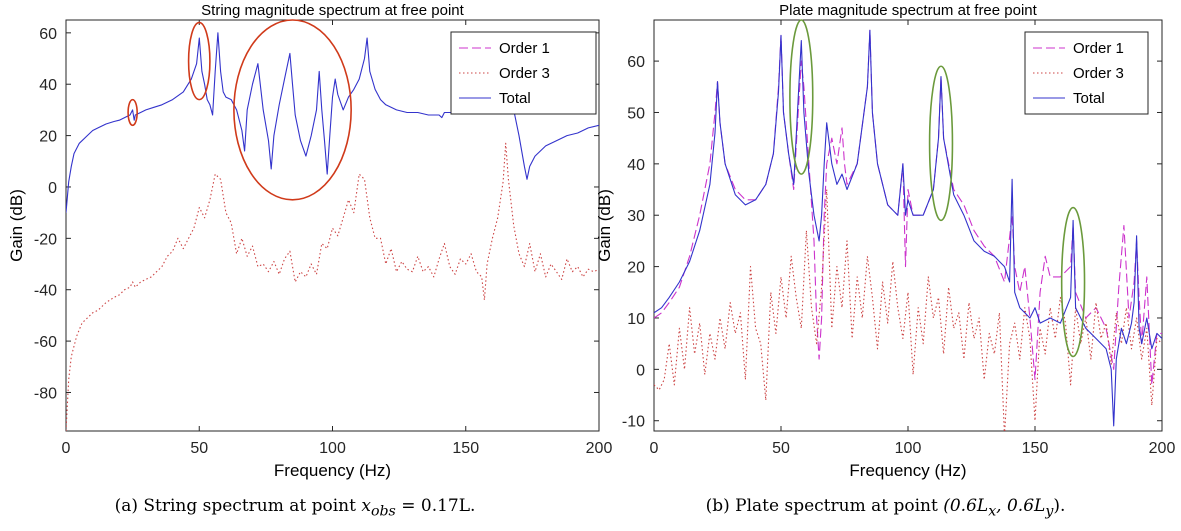 Image resolution: width=1181 pixels, height=531 pixels. I want to click on y-tick-label: -60, so click(45, 342).